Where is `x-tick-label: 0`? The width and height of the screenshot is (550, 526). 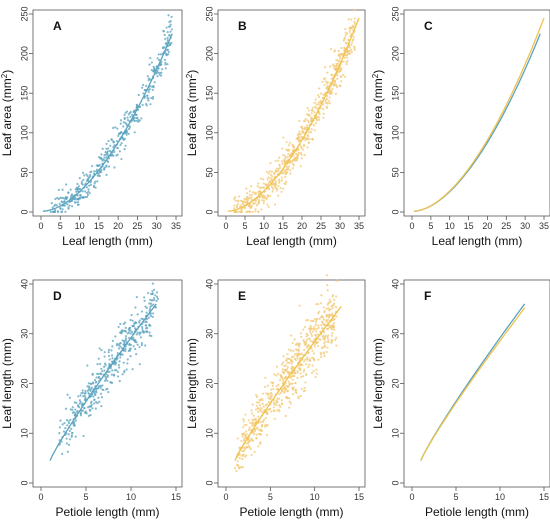 x-tick-label: 0 is located at coordinates (40, 497).